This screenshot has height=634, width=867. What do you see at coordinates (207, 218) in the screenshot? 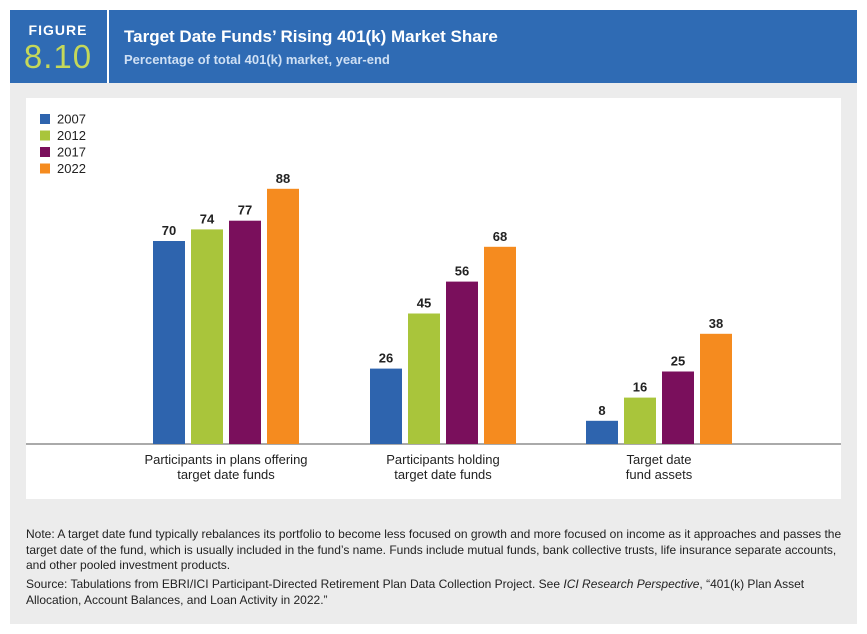
I see `data-label: 74` at bounding box center [207, 218].